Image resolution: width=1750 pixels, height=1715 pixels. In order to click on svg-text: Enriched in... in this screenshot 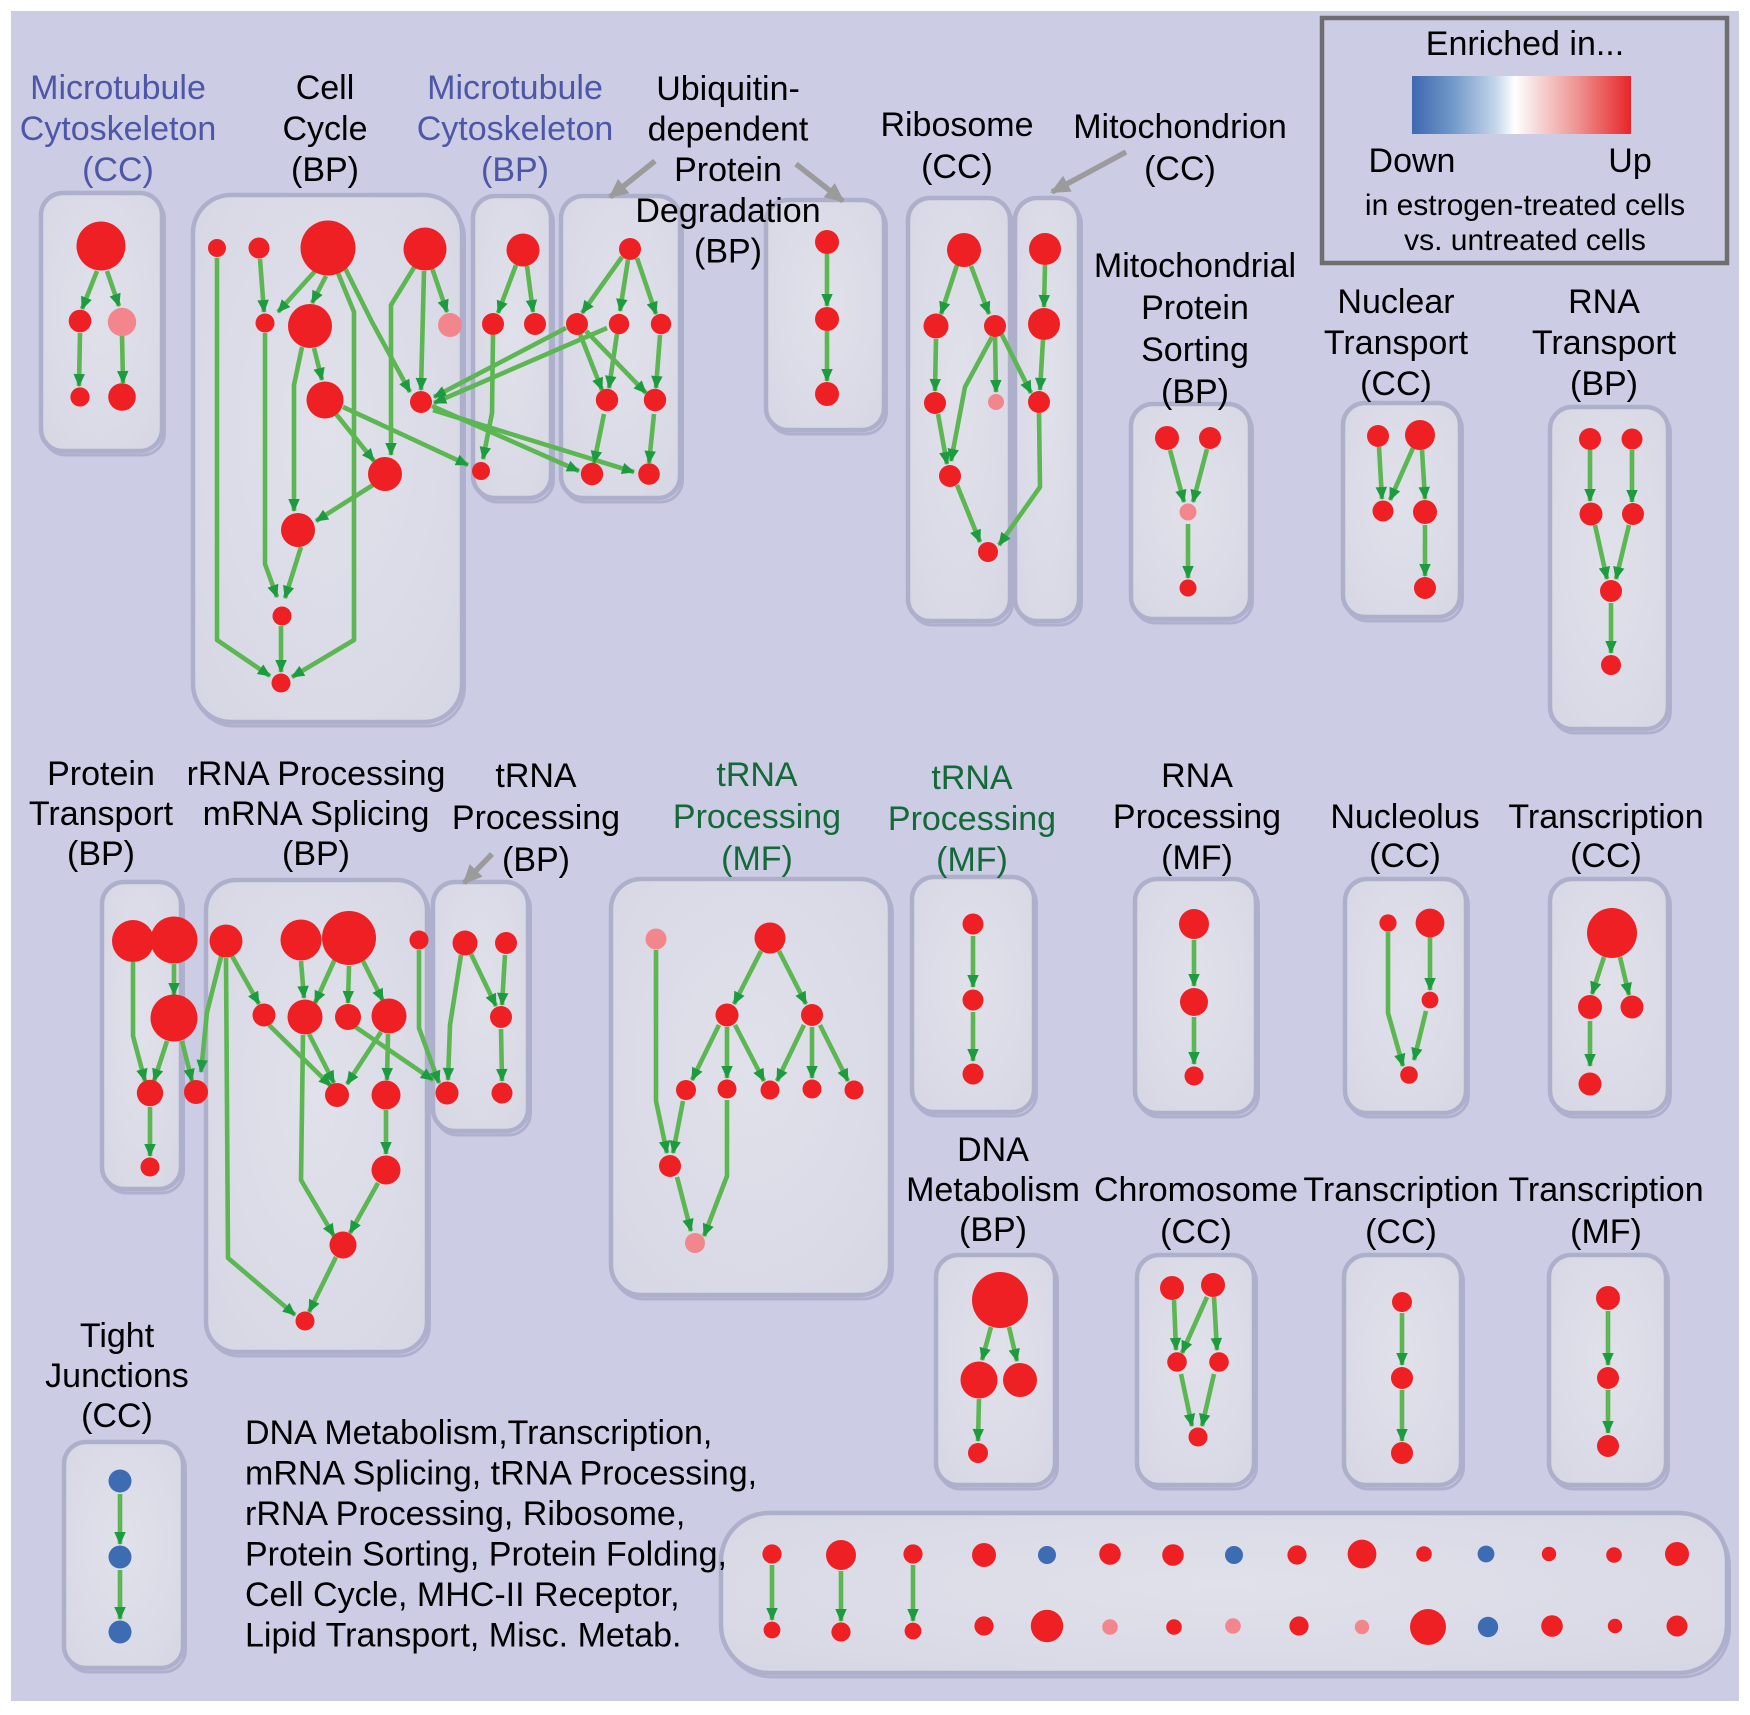, I will do `click(1525, 44)`.